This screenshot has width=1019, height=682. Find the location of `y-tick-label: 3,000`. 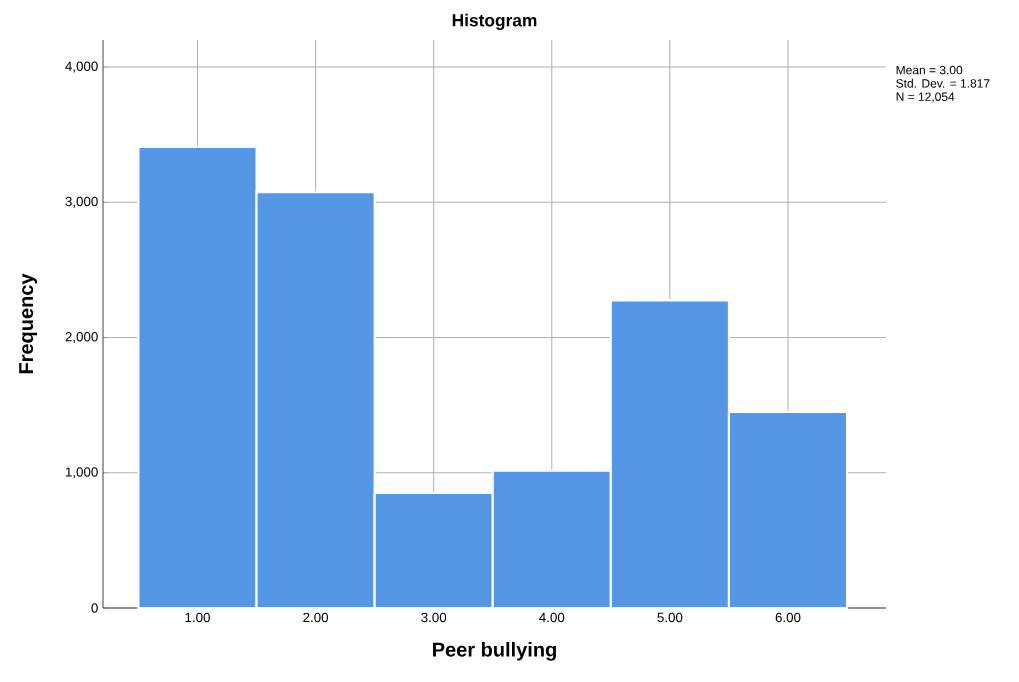

y-tick-label: 3,000 is located at coordinates (81, 202).